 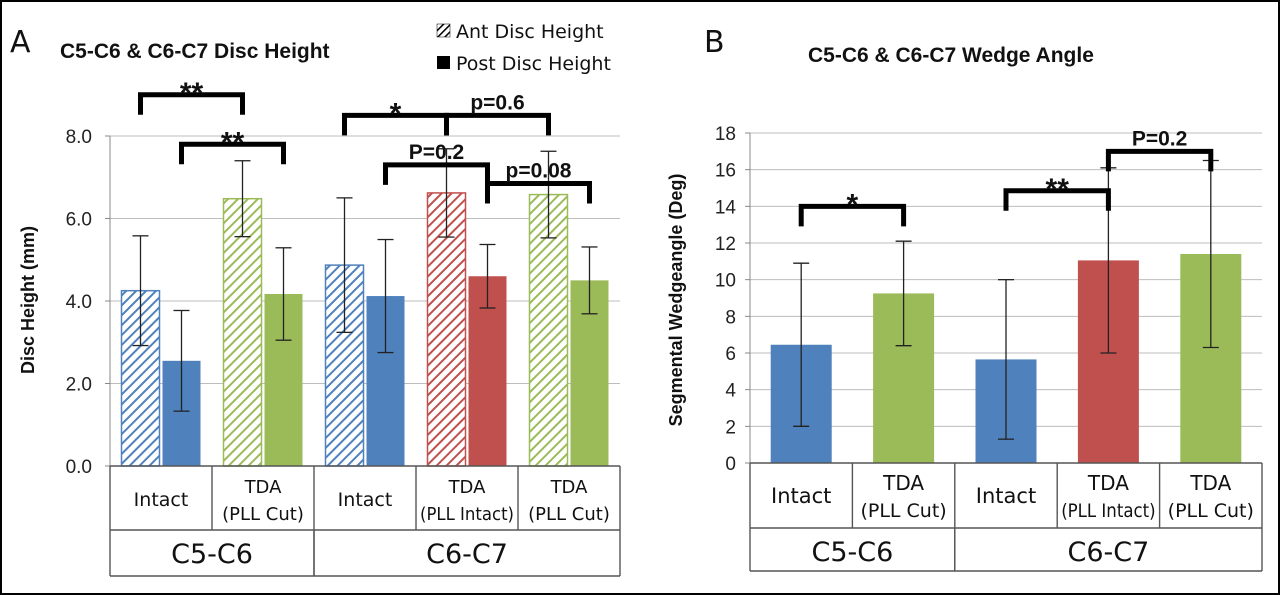 I want to click on y-tick-label: 4, so click(x=730, y=391).